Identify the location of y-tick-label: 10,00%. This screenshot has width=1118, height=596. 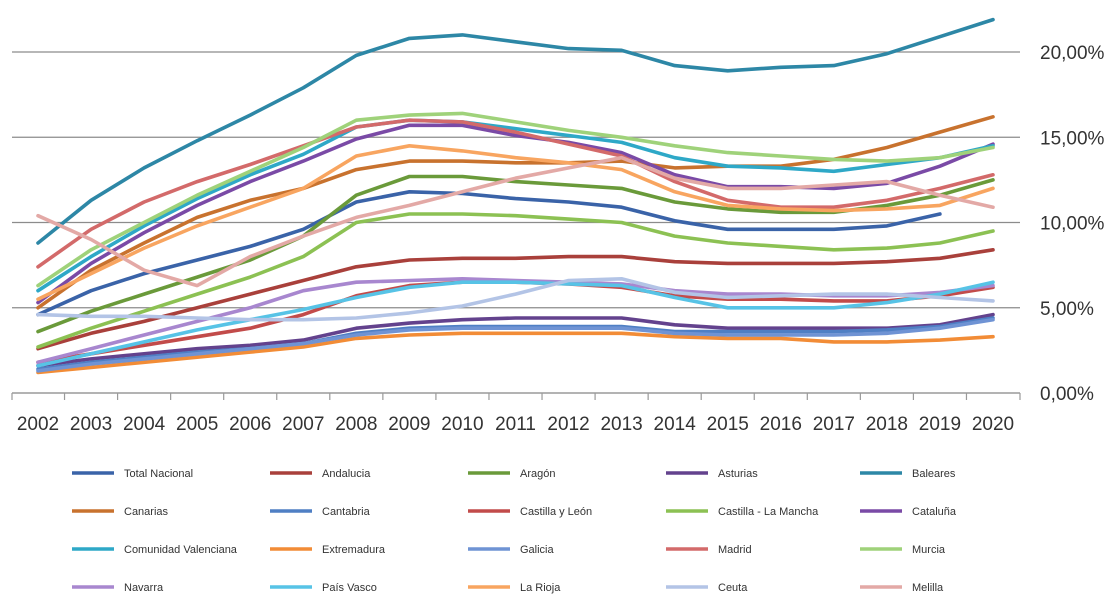
(1072, 224).